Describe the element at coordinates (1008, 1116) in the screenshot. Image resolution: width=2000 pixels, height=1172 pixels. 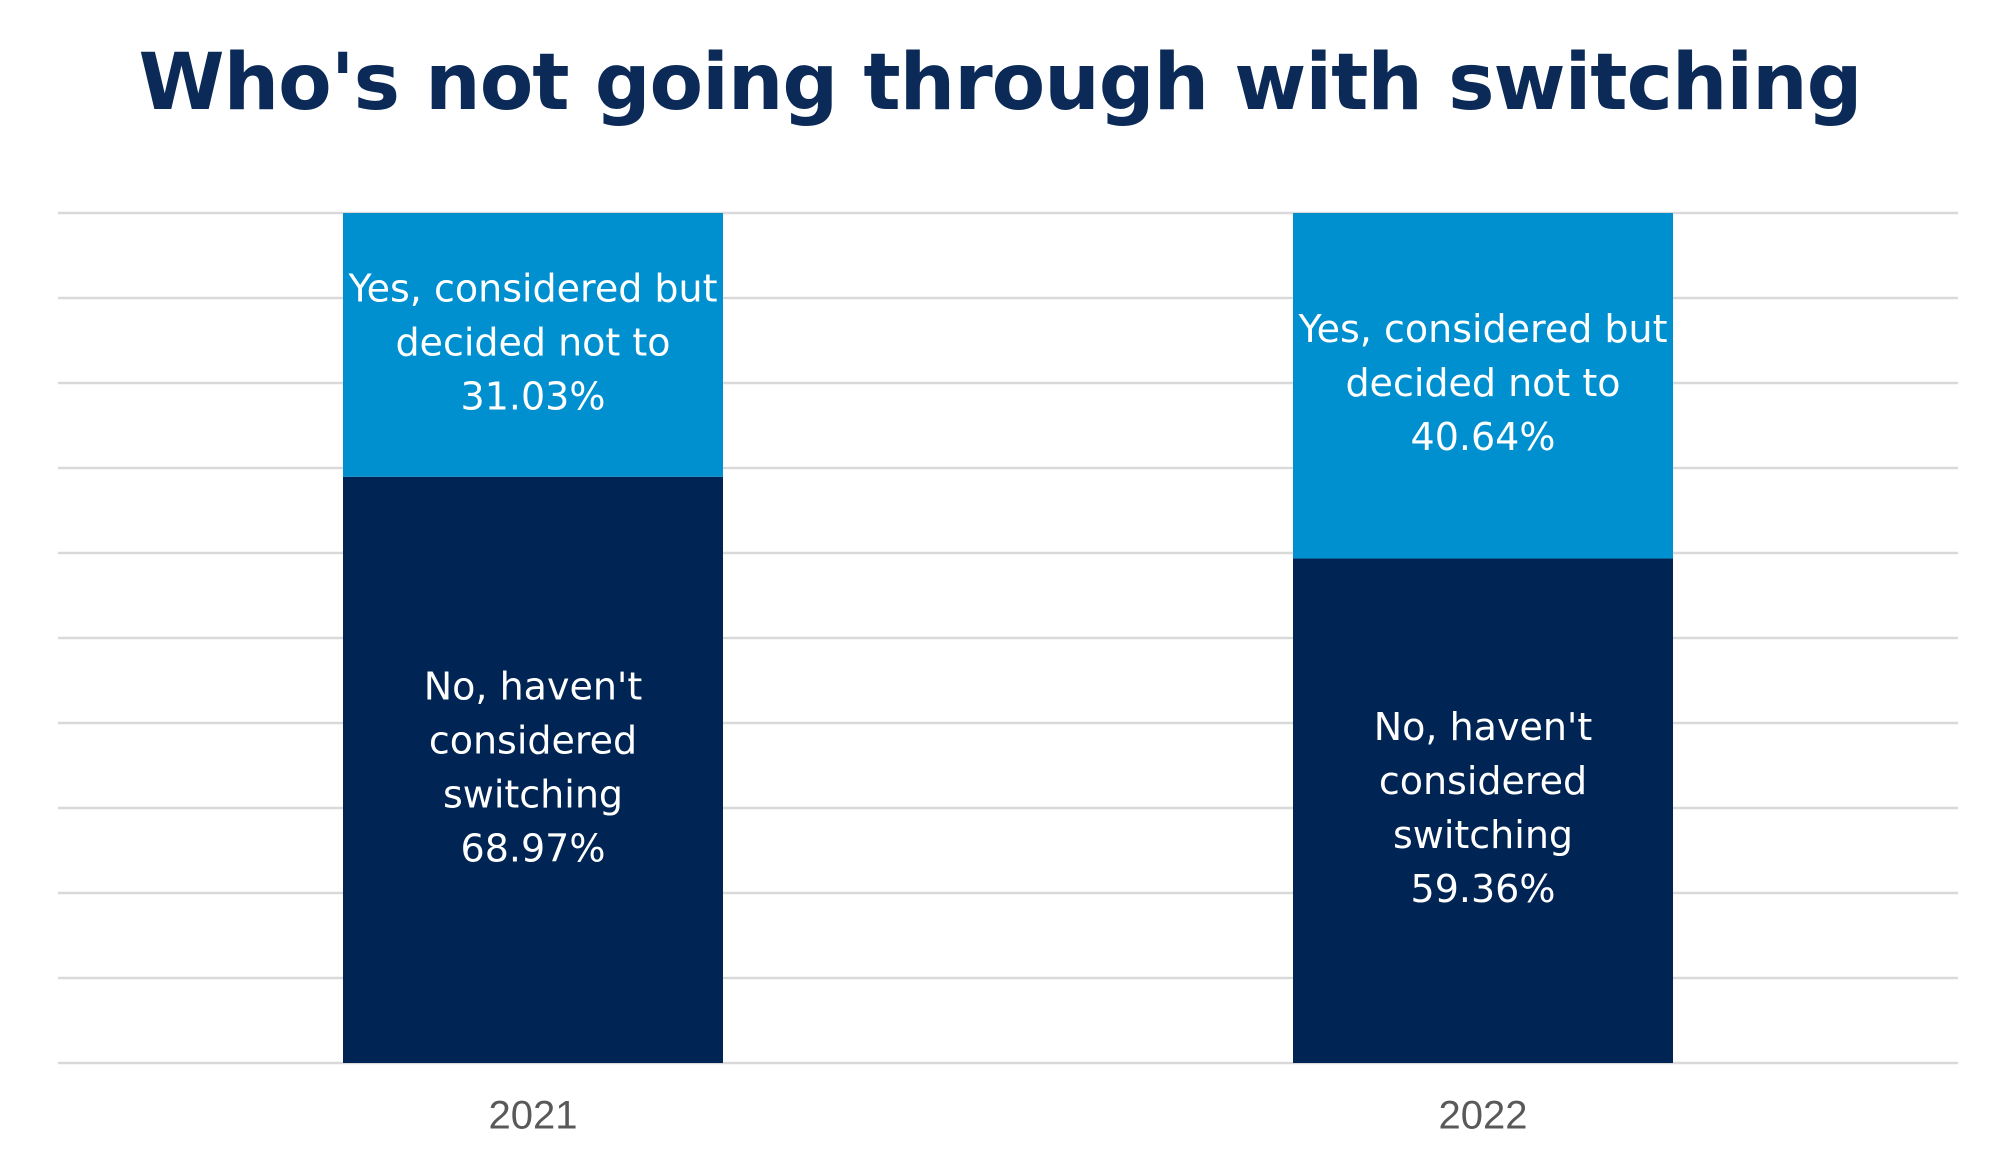
I see `x-axis-ticks: 2021 2022` at that location.